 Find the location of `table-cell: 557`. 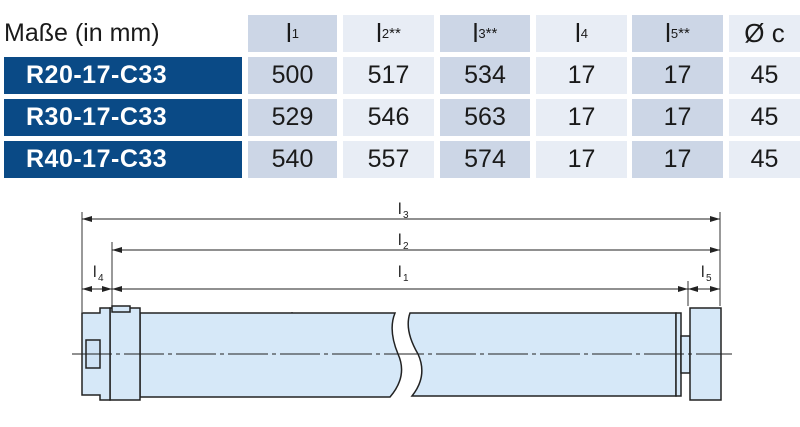

table-cell: 557 is located at coordinates (388, 159).